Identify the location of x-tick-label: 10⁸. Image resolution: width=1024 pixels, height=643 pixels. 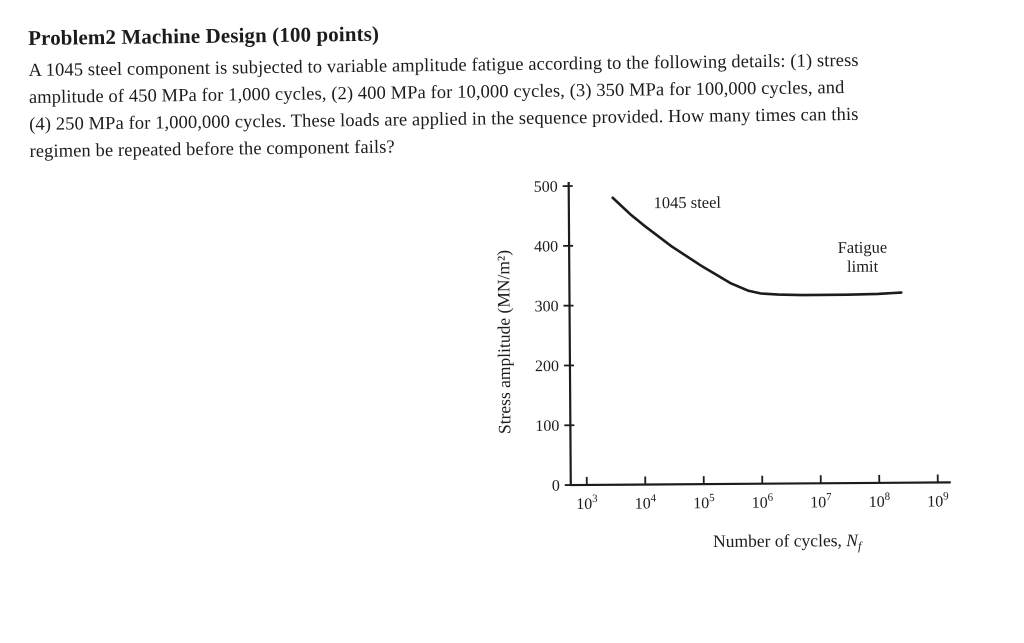
(880, 501).